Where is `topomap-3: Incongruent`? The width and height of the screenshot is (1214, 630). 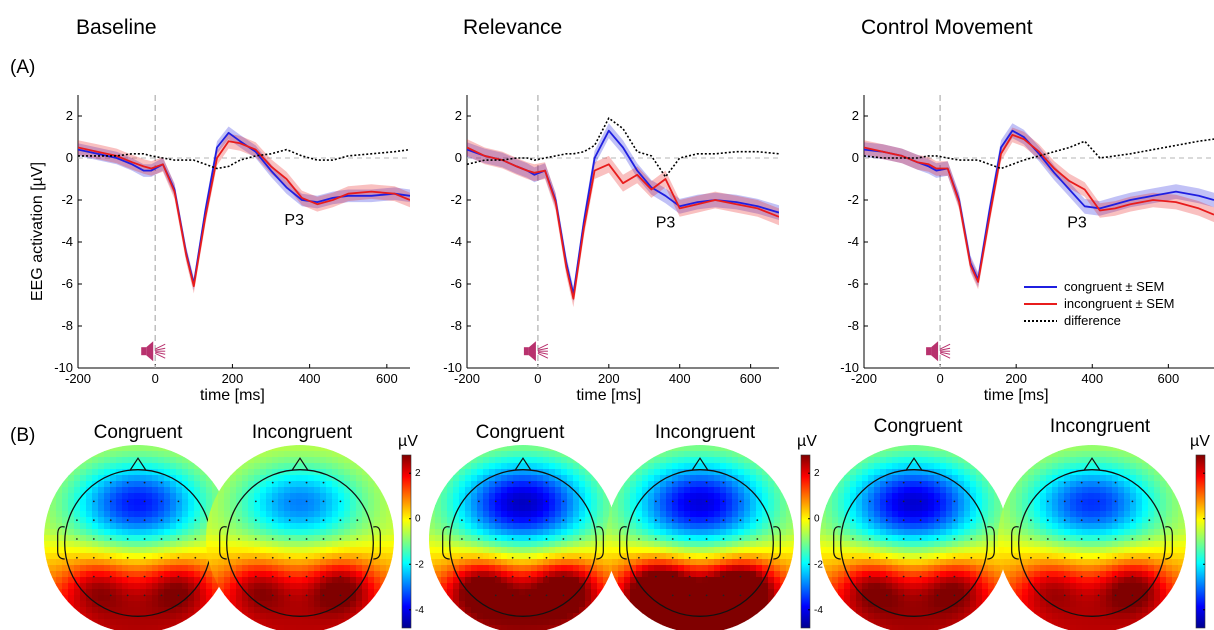 topomap-3: Incongruent is located at coordinates (700, 526).